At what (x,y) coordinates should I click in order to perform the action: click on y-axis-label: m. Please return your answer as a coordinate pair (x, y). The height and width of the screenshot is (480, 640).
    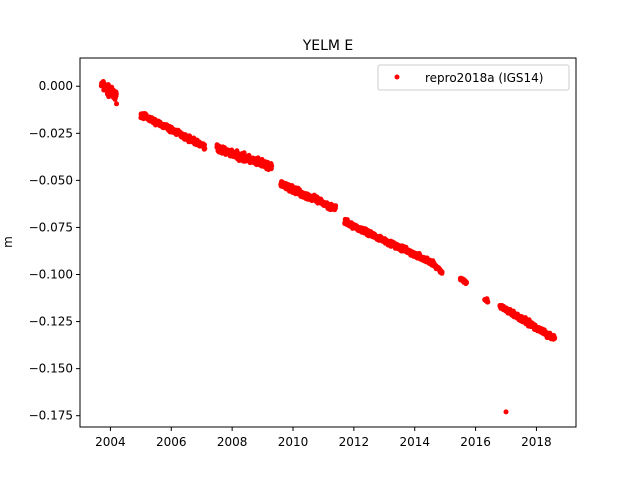
    Looking at the image, I should click on (8, 242).